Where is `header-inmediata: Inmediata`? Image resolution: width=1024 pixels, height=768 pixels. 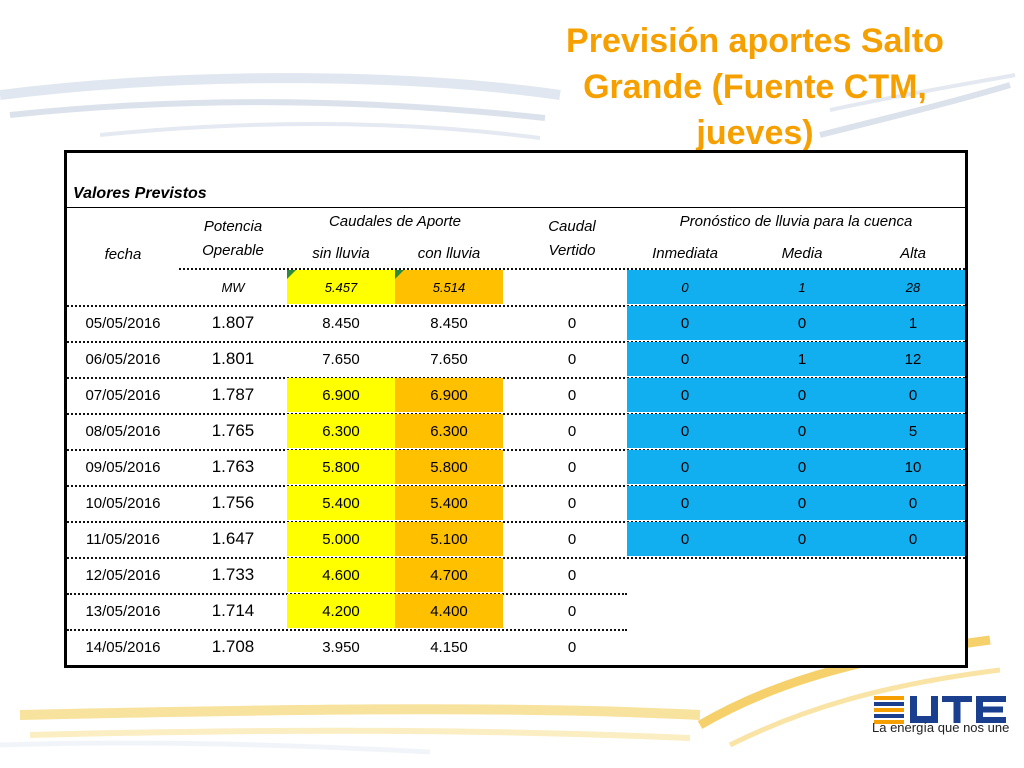 header-inmediata: Inmediata is located at coordinates (685, 253).